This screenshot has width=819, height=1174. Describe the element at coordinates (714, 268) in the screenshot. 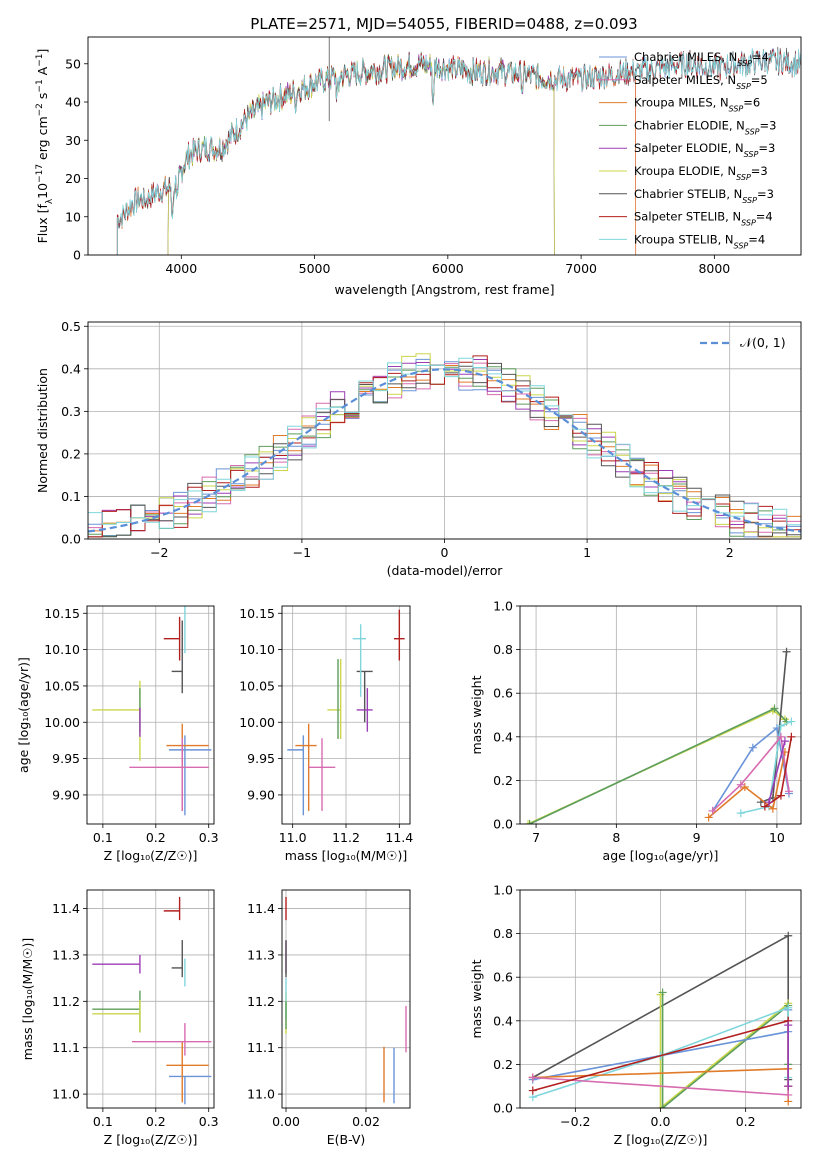

I see `x-tick-label: 8000` at that location.